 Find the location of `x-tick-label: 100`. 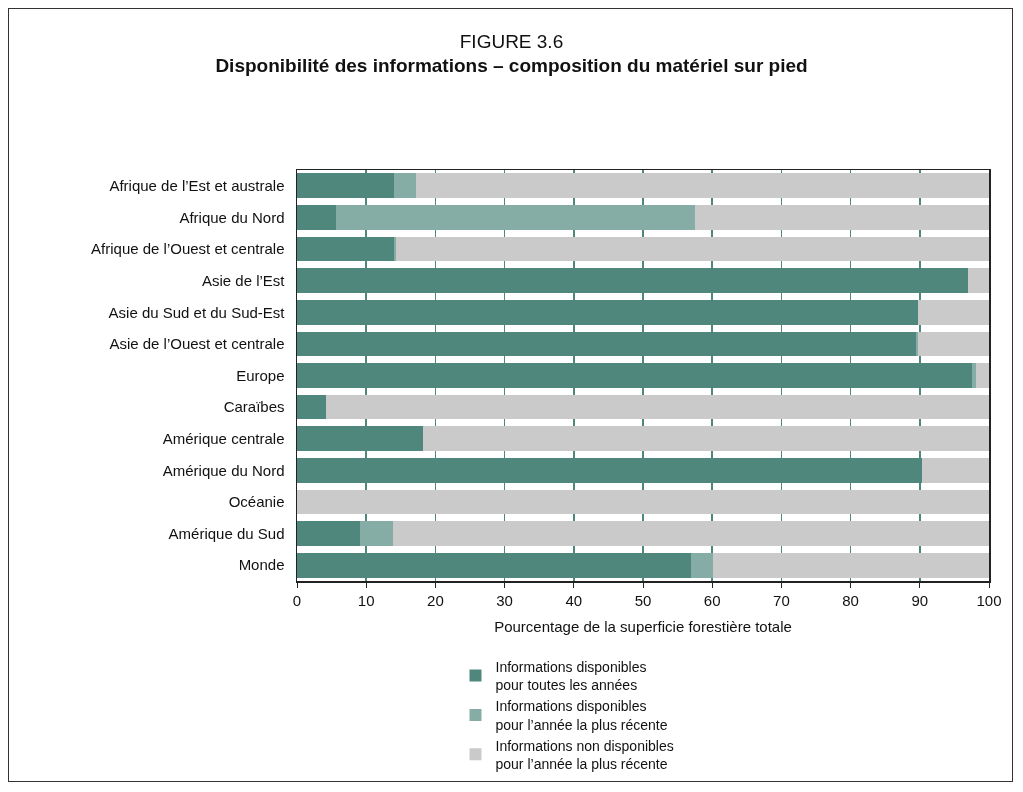

x-tick-label: 100 is located at coordinates (989, 600).